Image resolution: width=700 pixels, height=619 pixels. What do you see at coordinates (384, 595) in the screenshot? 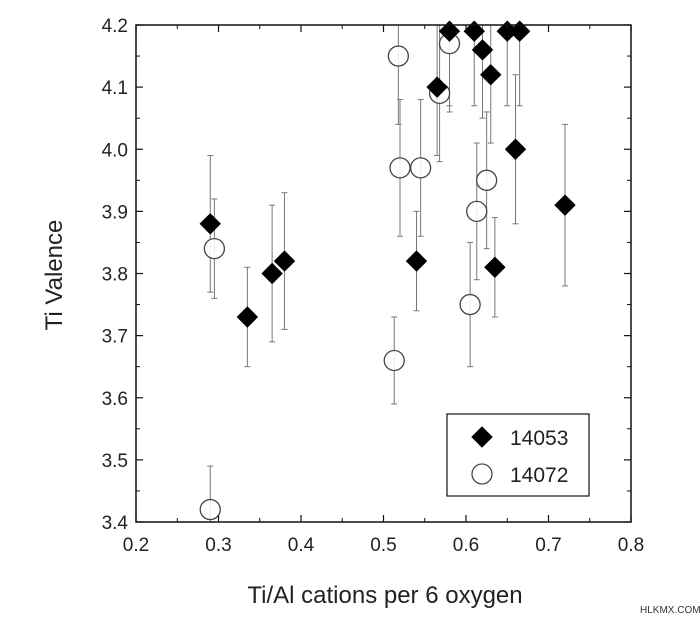
I see `x-axis-title: Ti/Al cations per 6 oxygen` at bounding box center [384, 595].